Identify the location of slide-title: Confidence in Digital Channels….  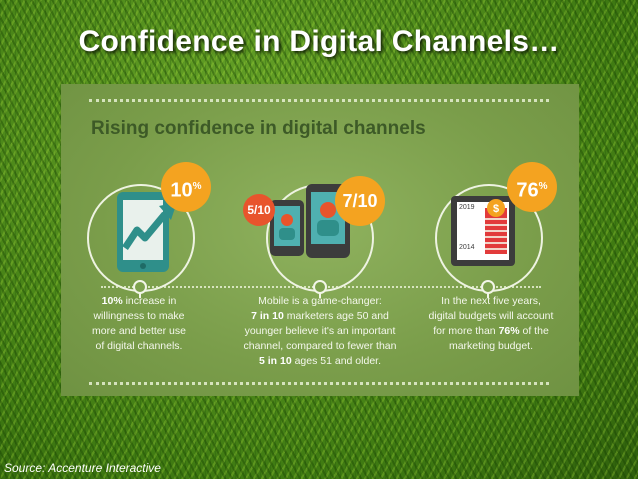
(319, 41).